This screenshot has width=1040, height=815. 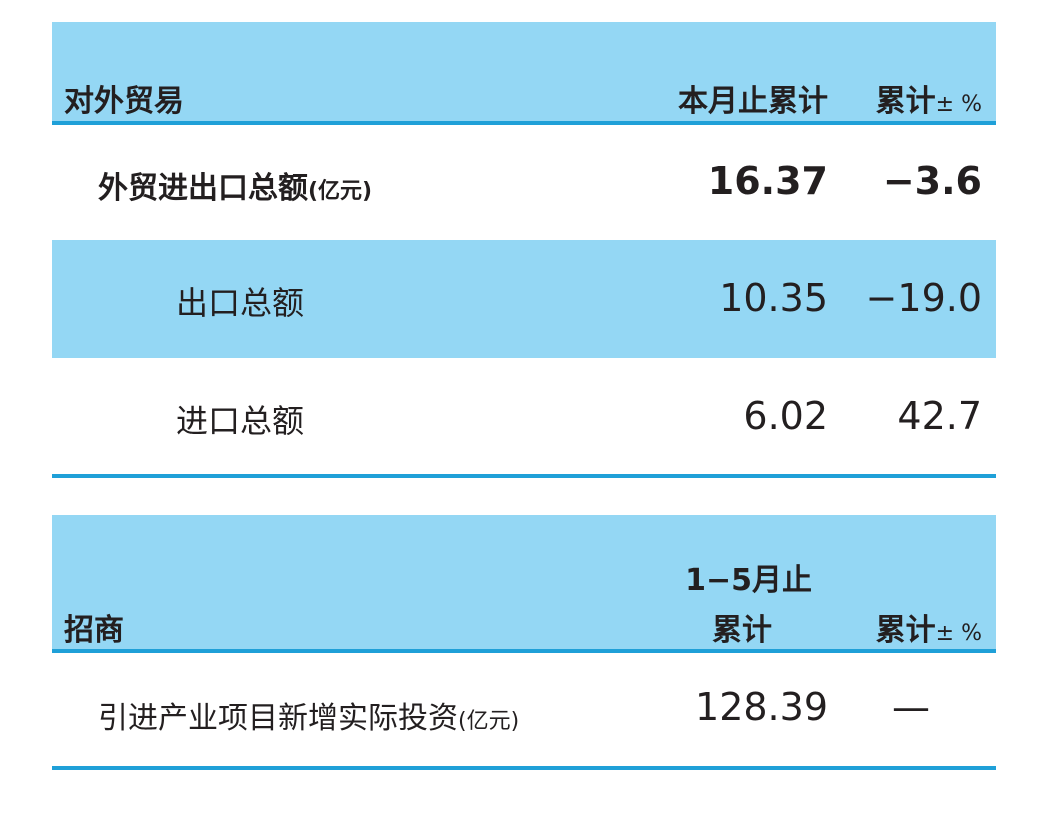 I want to click on row-label: 出口总额, so click(x=240, y=303).